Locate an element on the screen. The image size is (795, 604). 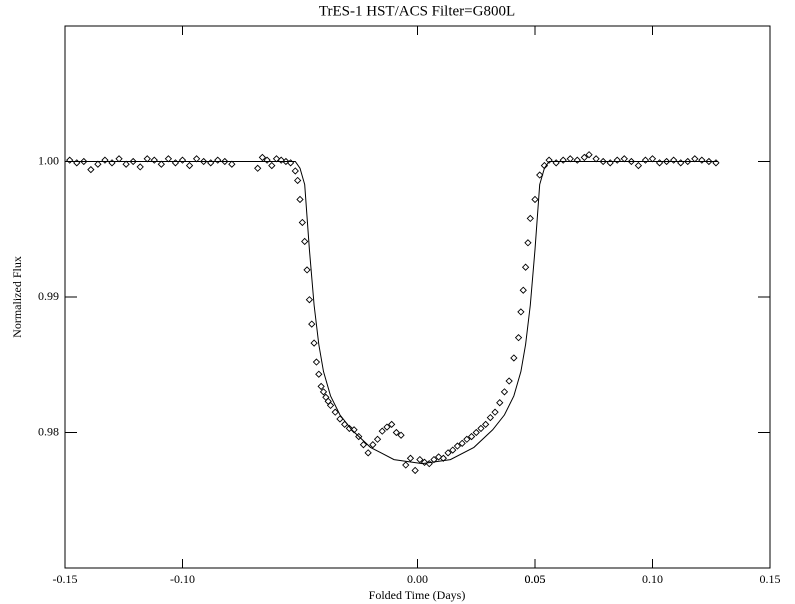
x-tick-label: 0.00 is located at coordinates (417, 579).